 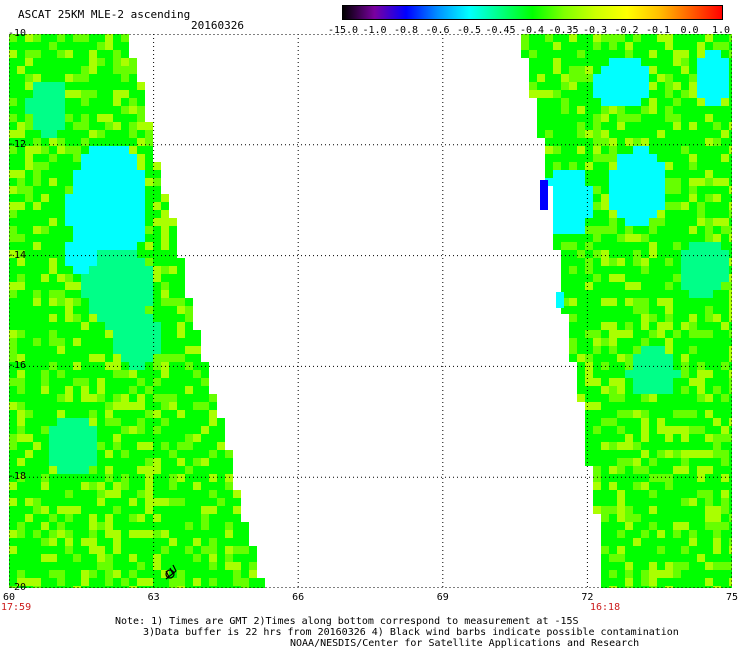 What do you see at coordinates (406, 30) in the screenshot?
I see `color-scale-label: -0.8` at bounding box center [406, 30].